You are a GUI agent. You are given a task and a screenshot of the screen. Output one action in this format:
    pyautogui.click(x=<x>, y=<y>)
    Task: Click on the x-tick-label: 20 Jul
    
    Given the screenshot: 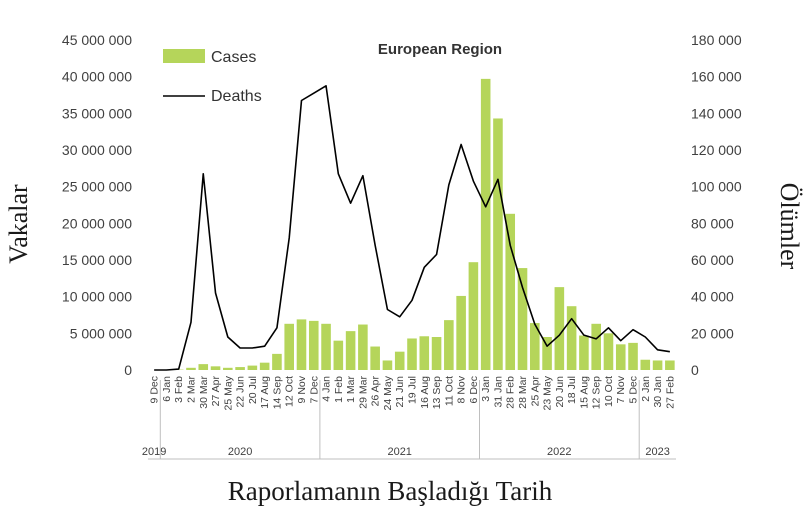 What is the action you would take?
    pyautogui.click(x=253, y=390)
    